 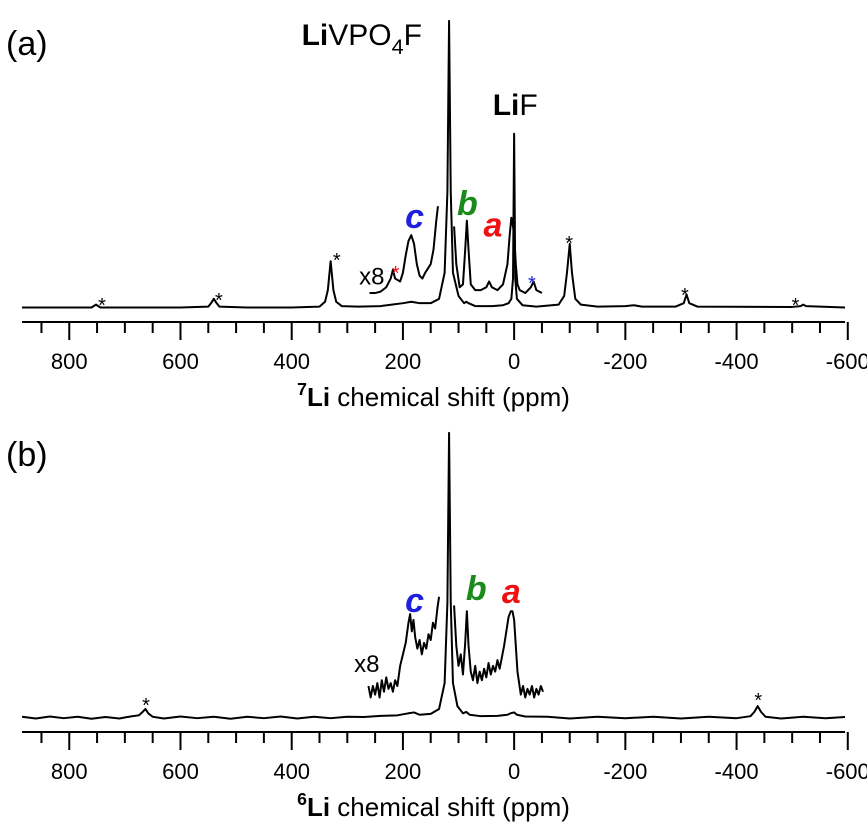 I want to click on annotation: LiVPO4F, so click(x=362, y=39).